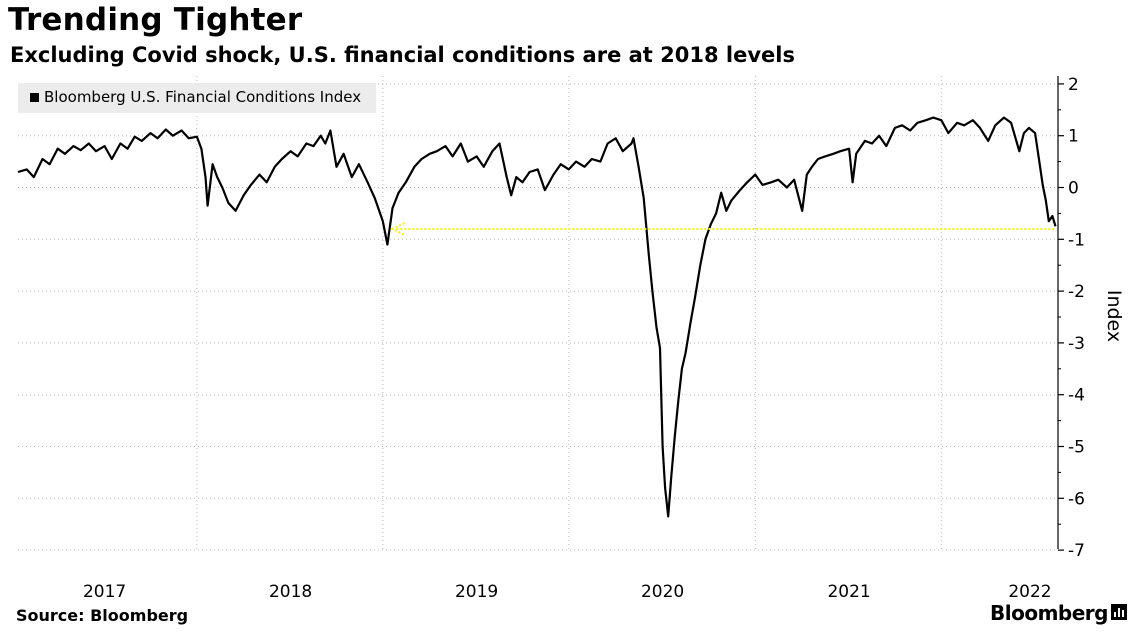 This screenshot has width=1137, height=640. I want to click on y-tick-label: 1, so click(1073, 137).